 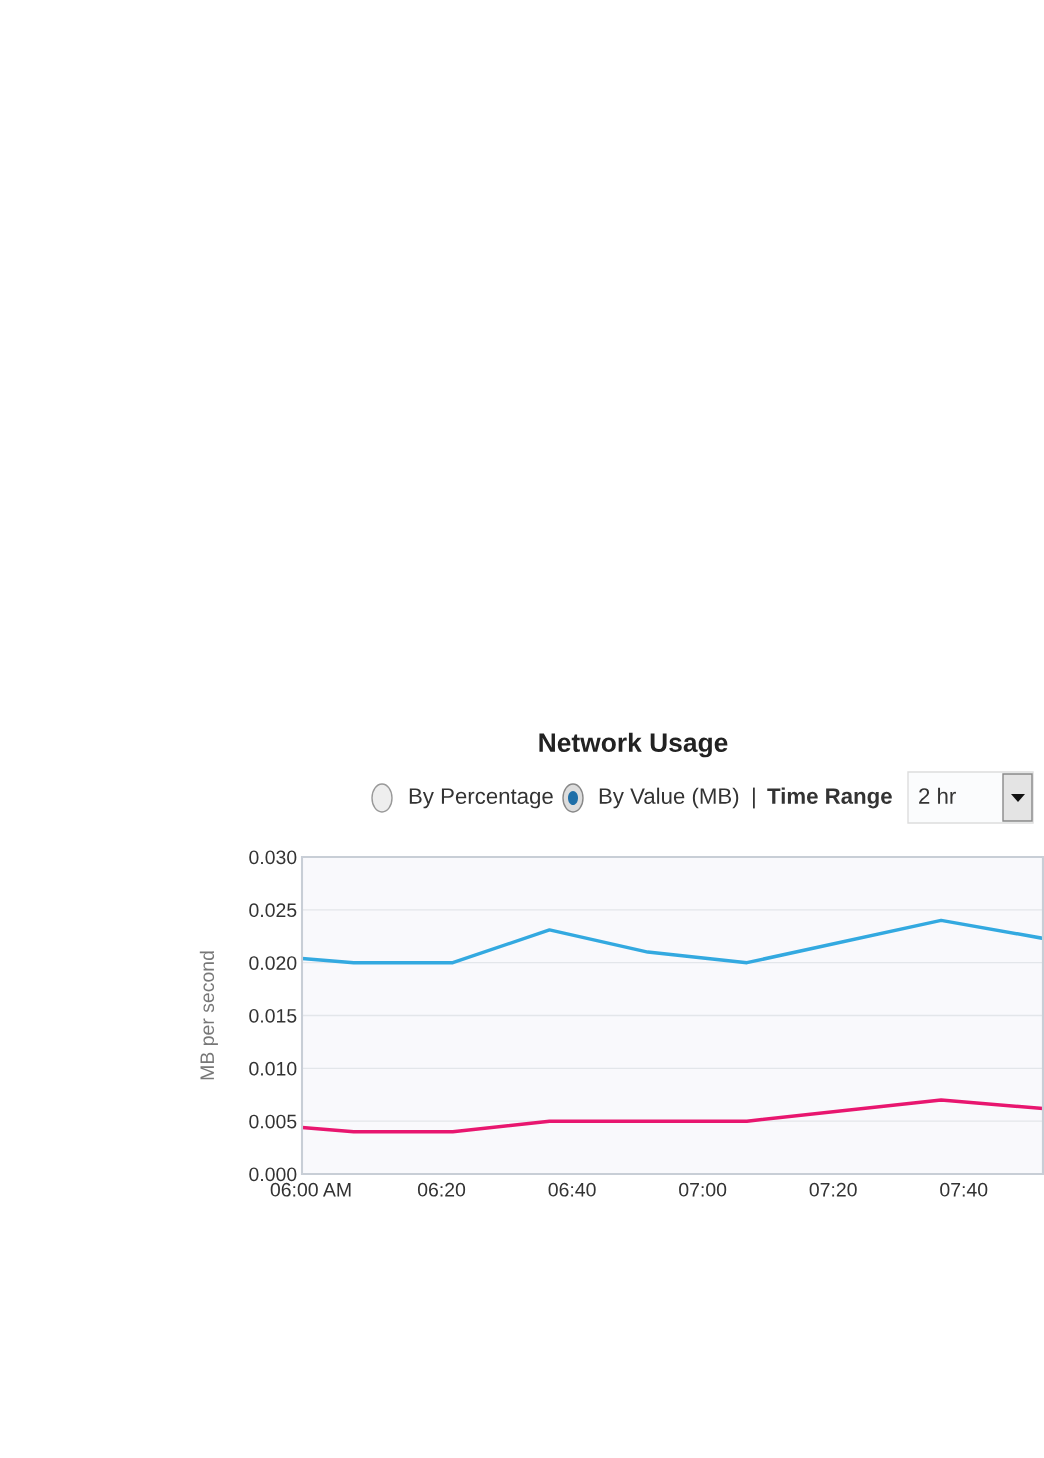 What do you see at coordinates (273, 1174) in the screenshot?
I see `y-tick-label: 0.000` at bounding box center [273, 1174].